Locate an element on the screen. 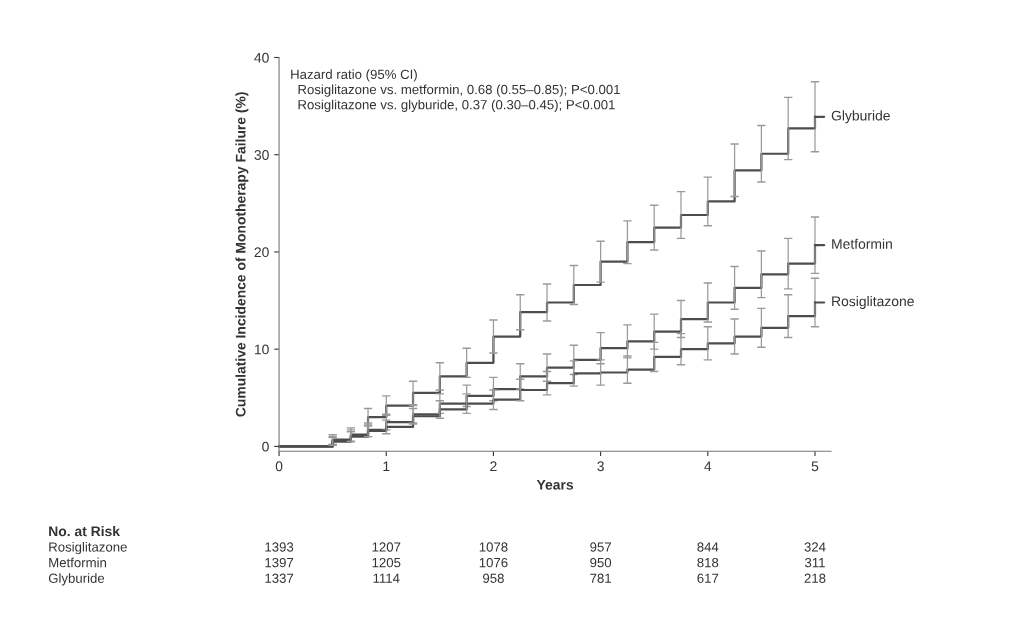 The image size is (1026, 625). text: No. at Risk is located at coordinates (85, 531).